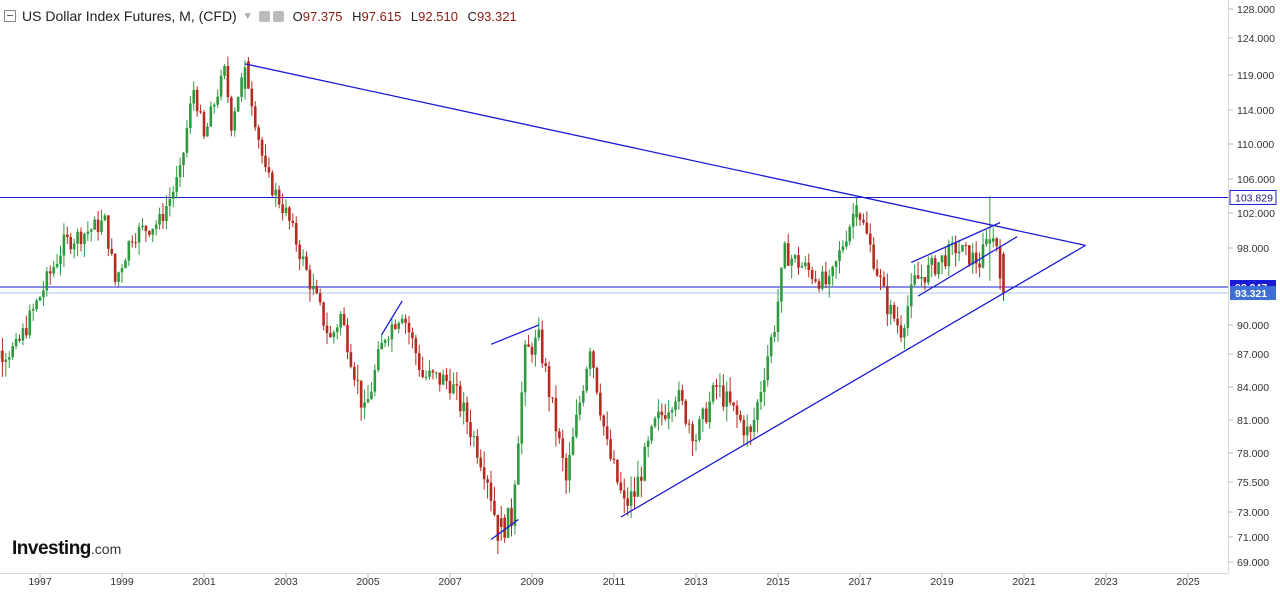  Describe the element at coordinates (368, 582) in the screenshot. I see `x-tick-label: 2005` at that location.